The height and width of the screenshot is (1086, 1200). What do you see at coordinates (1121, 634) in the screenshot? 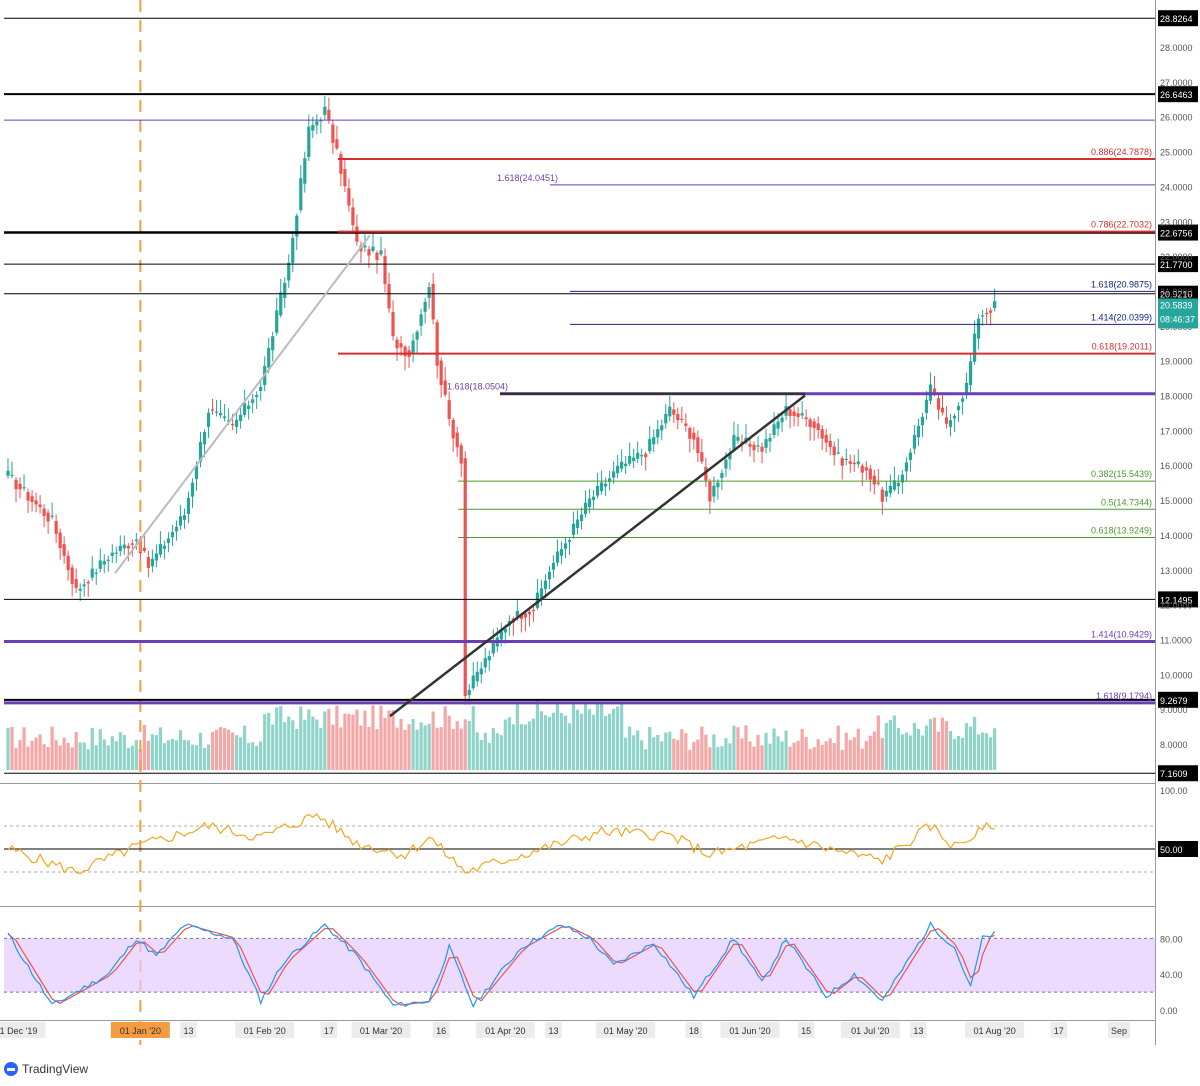
I see `fib-level-label: 1.414(10.9429)` at bounding box center [1121, 634].